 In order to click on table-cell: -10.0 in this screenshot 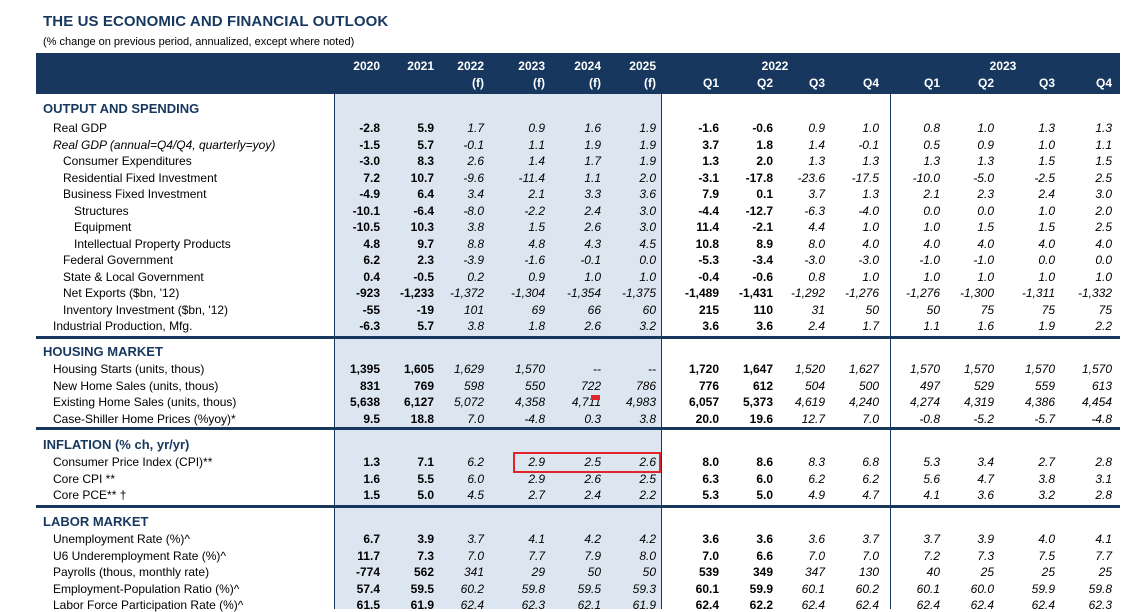, I will do `click(926, 177)`.